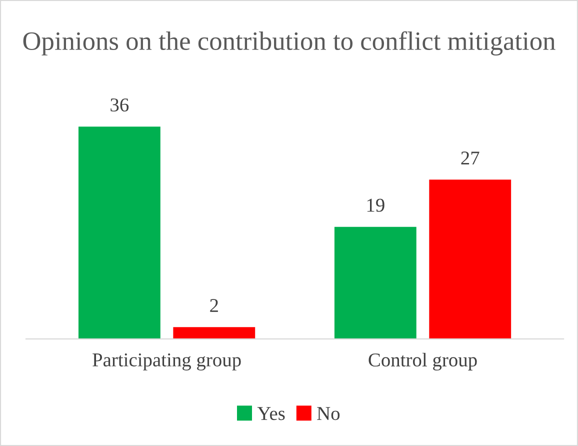  Describe the element at coordinates (271, 413) in the screenshot. I see `legend-label: Yes` at that location.